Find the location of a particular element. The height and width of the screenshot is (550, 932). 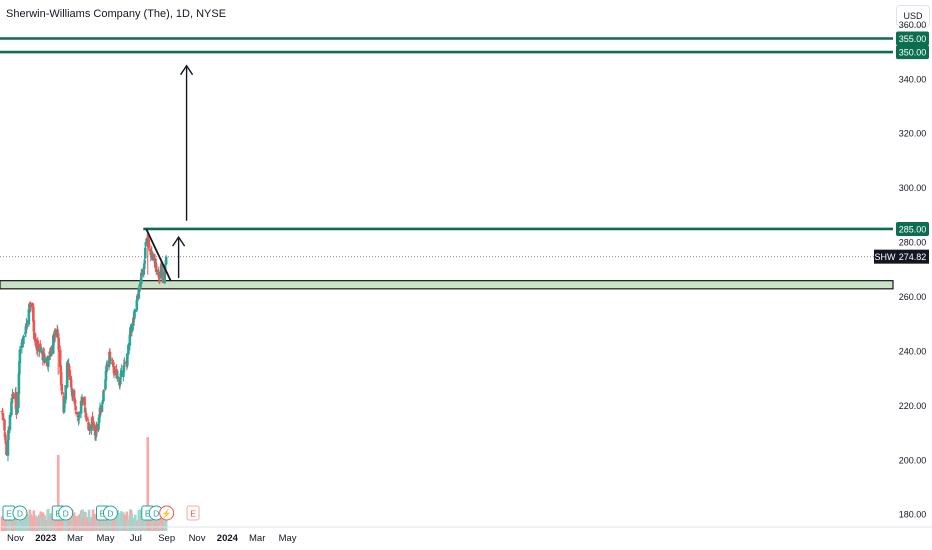

y-tick-label: 200.00 is located at coordinates (913, 460).